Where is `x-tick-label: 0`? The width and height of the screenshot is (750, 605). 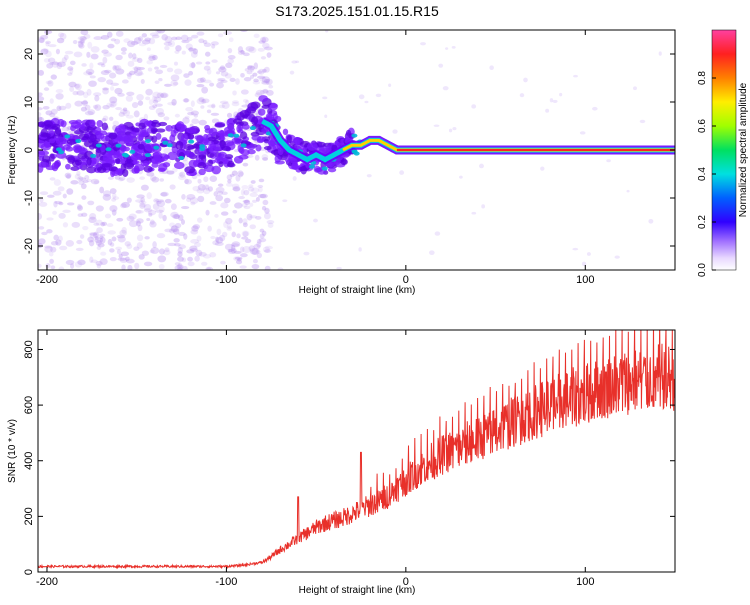 x-tick-label: 0 is located at coordinates (406, 582).